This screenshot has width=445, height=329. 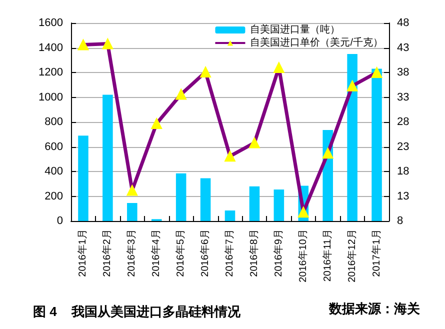 I want to click on legend-label: 自美国进口单价（美元/千克）, so click(x=317, y=42).